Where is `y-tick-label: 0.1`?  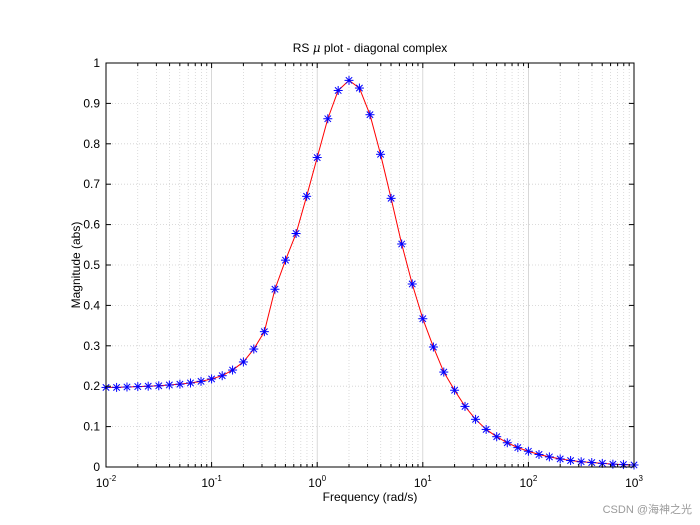
y-tick-label: 0.1 is located at coordinates (91, 427).